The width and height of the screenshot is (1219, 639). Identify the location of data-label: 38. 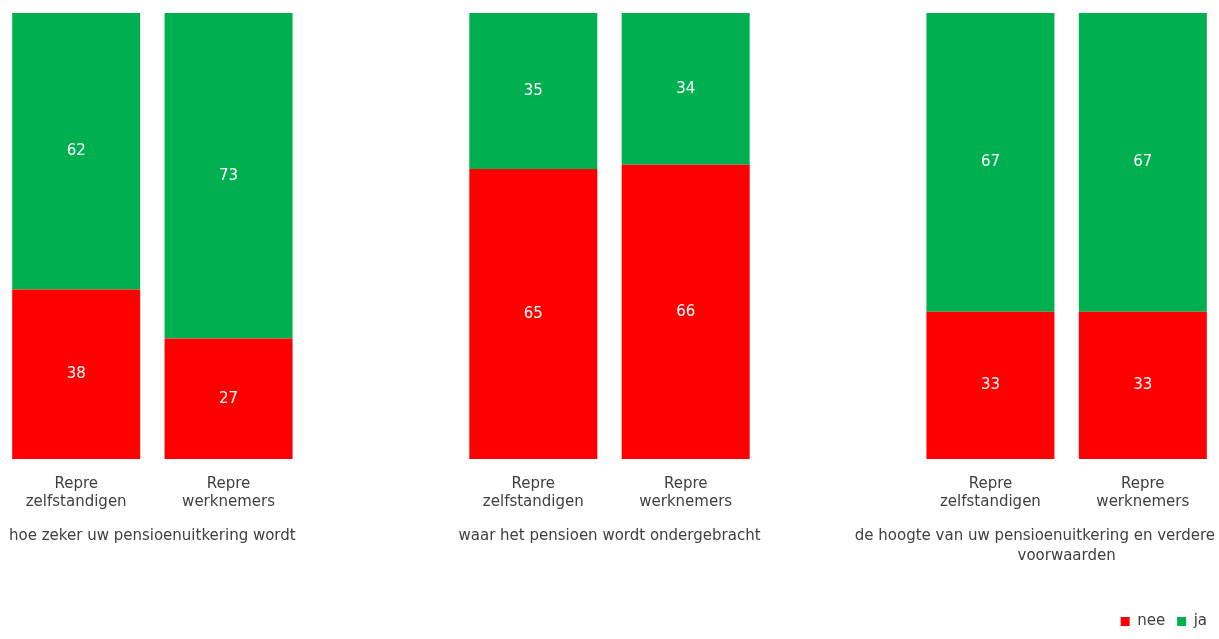
(76, 373).